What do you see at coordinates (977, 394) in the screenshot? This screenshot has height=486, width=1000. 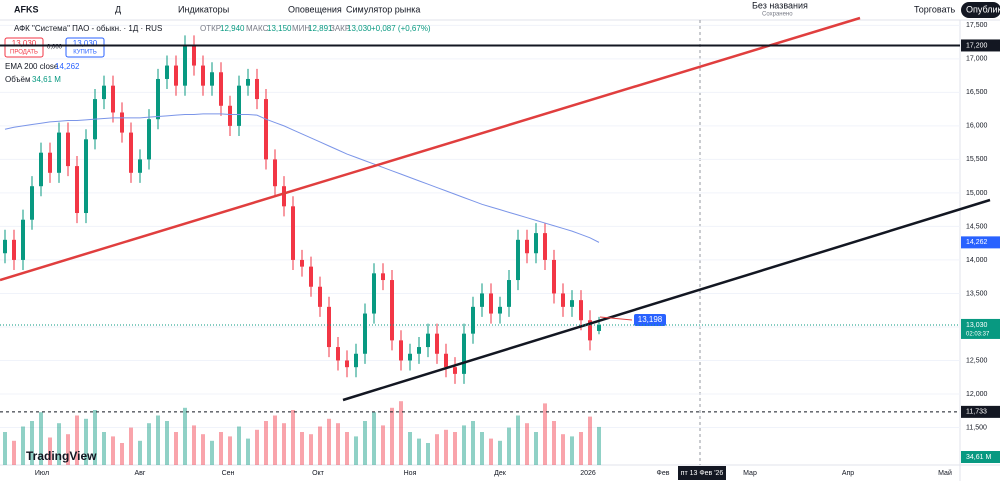 I see `y-tick-label: 12,000` at bounding box center [977, 394].